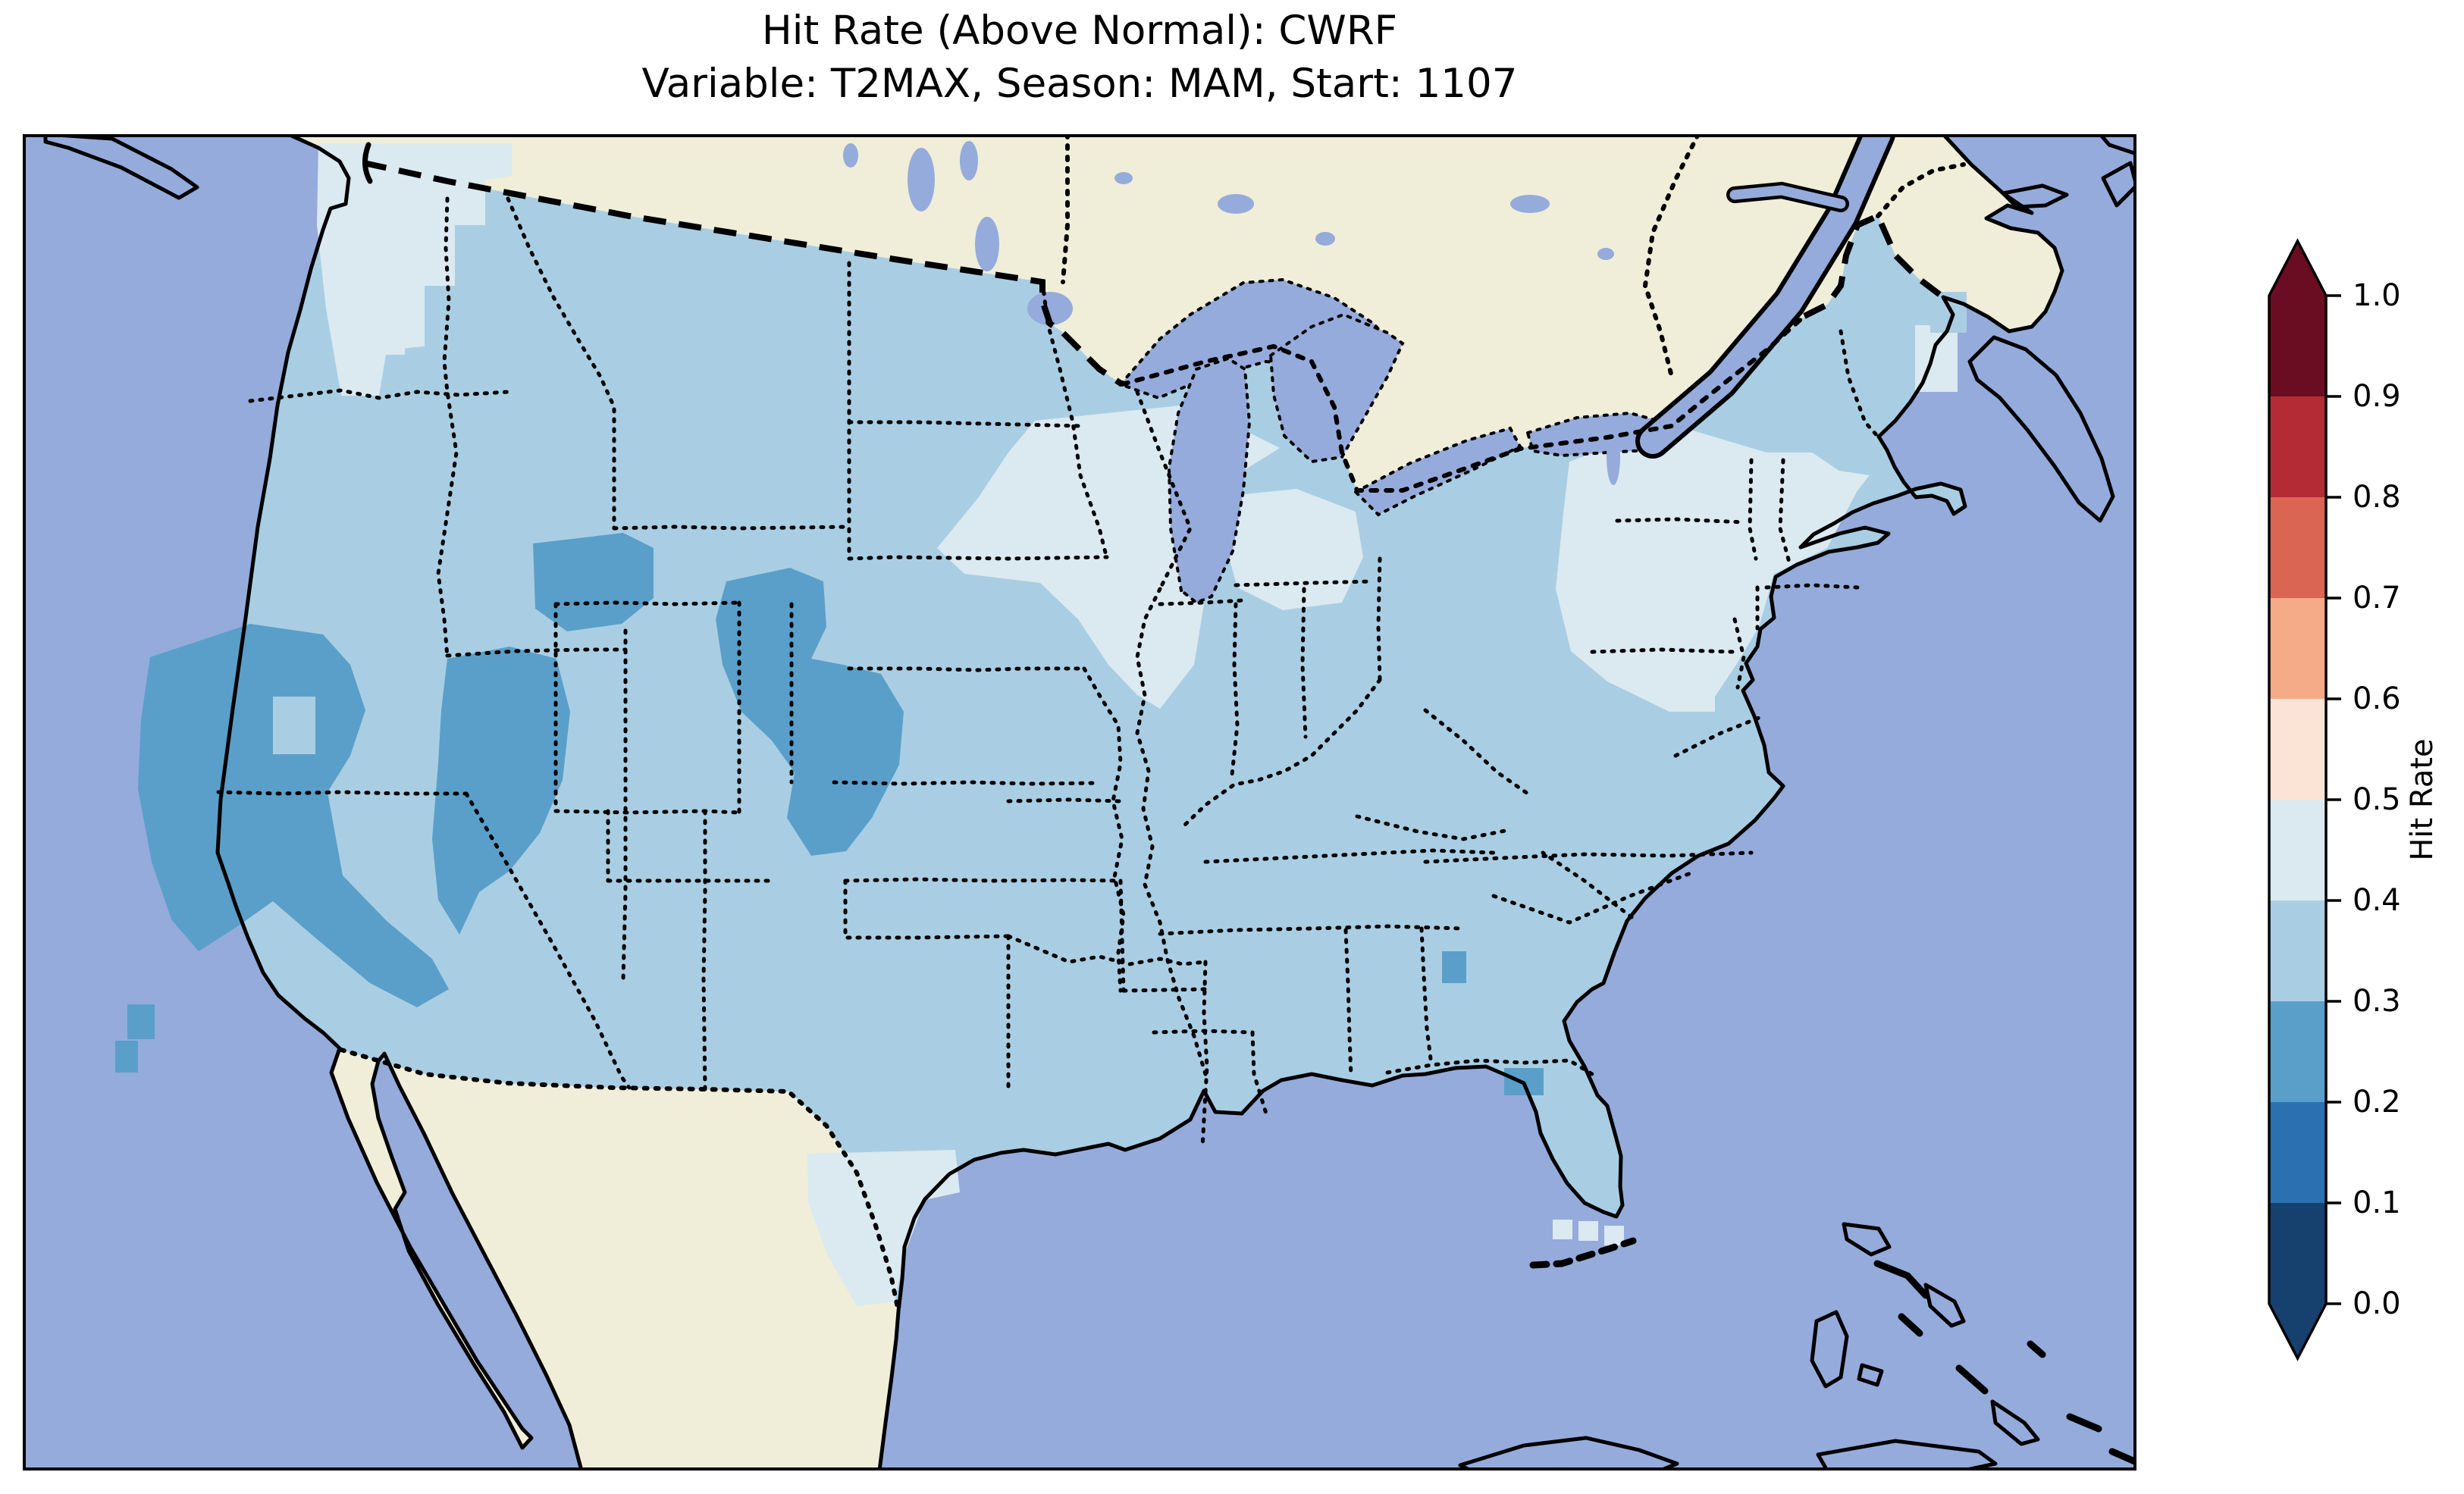 The height and width of the screenshot is (1494, 2464). I want to click on state-border-mississippi-river, so click(1171, 831).